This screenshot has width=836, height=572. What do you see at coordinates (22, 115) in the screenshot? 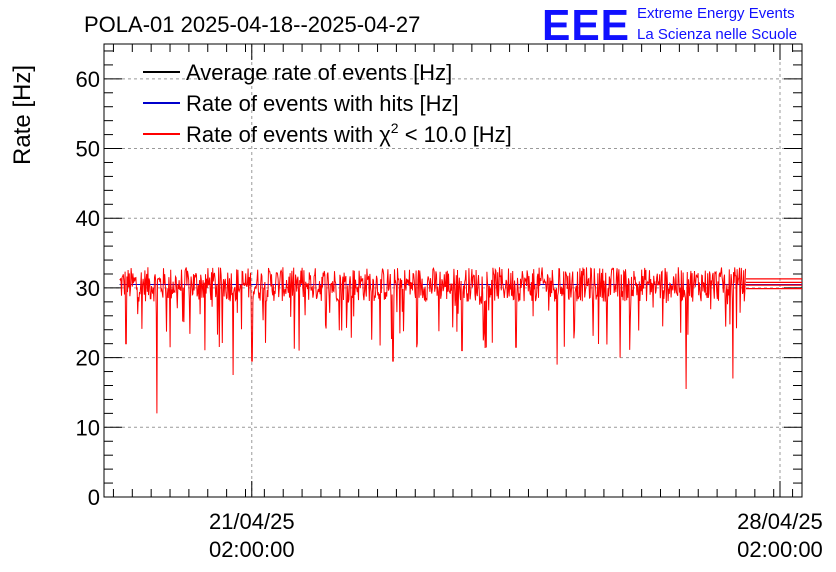
I see `y-axis-label: Rate [Hz]` at bounding box center [22, 115].